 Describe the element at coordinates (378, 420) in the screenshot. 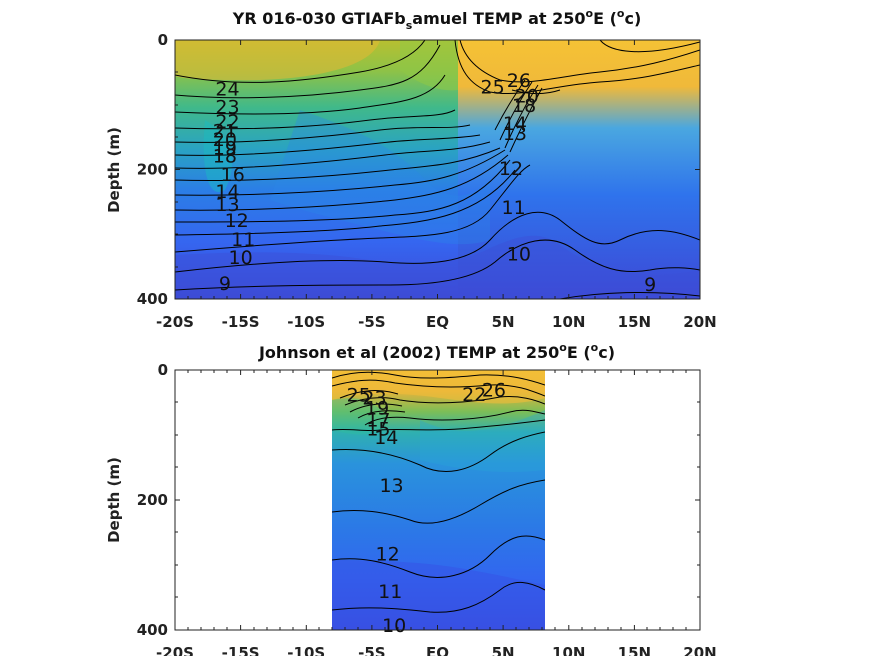

I see `contour-label: 17` at that location.